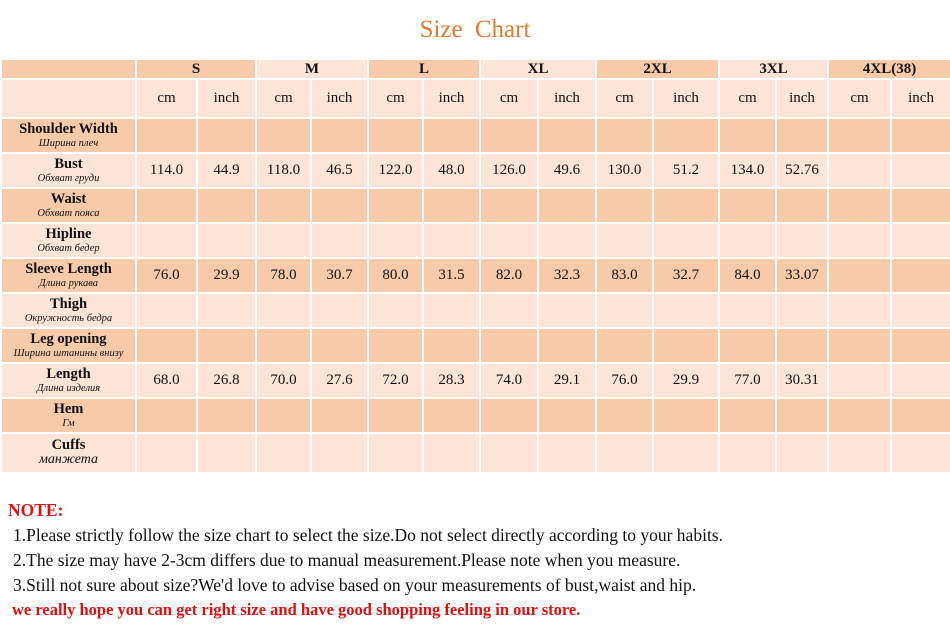 This screenshot has height=628, width=950. What do you see at coordinates (68, 318) in the screenshot?
I see `measurement-name-ru: Окружность бедра` at bounding box center [68, 318].